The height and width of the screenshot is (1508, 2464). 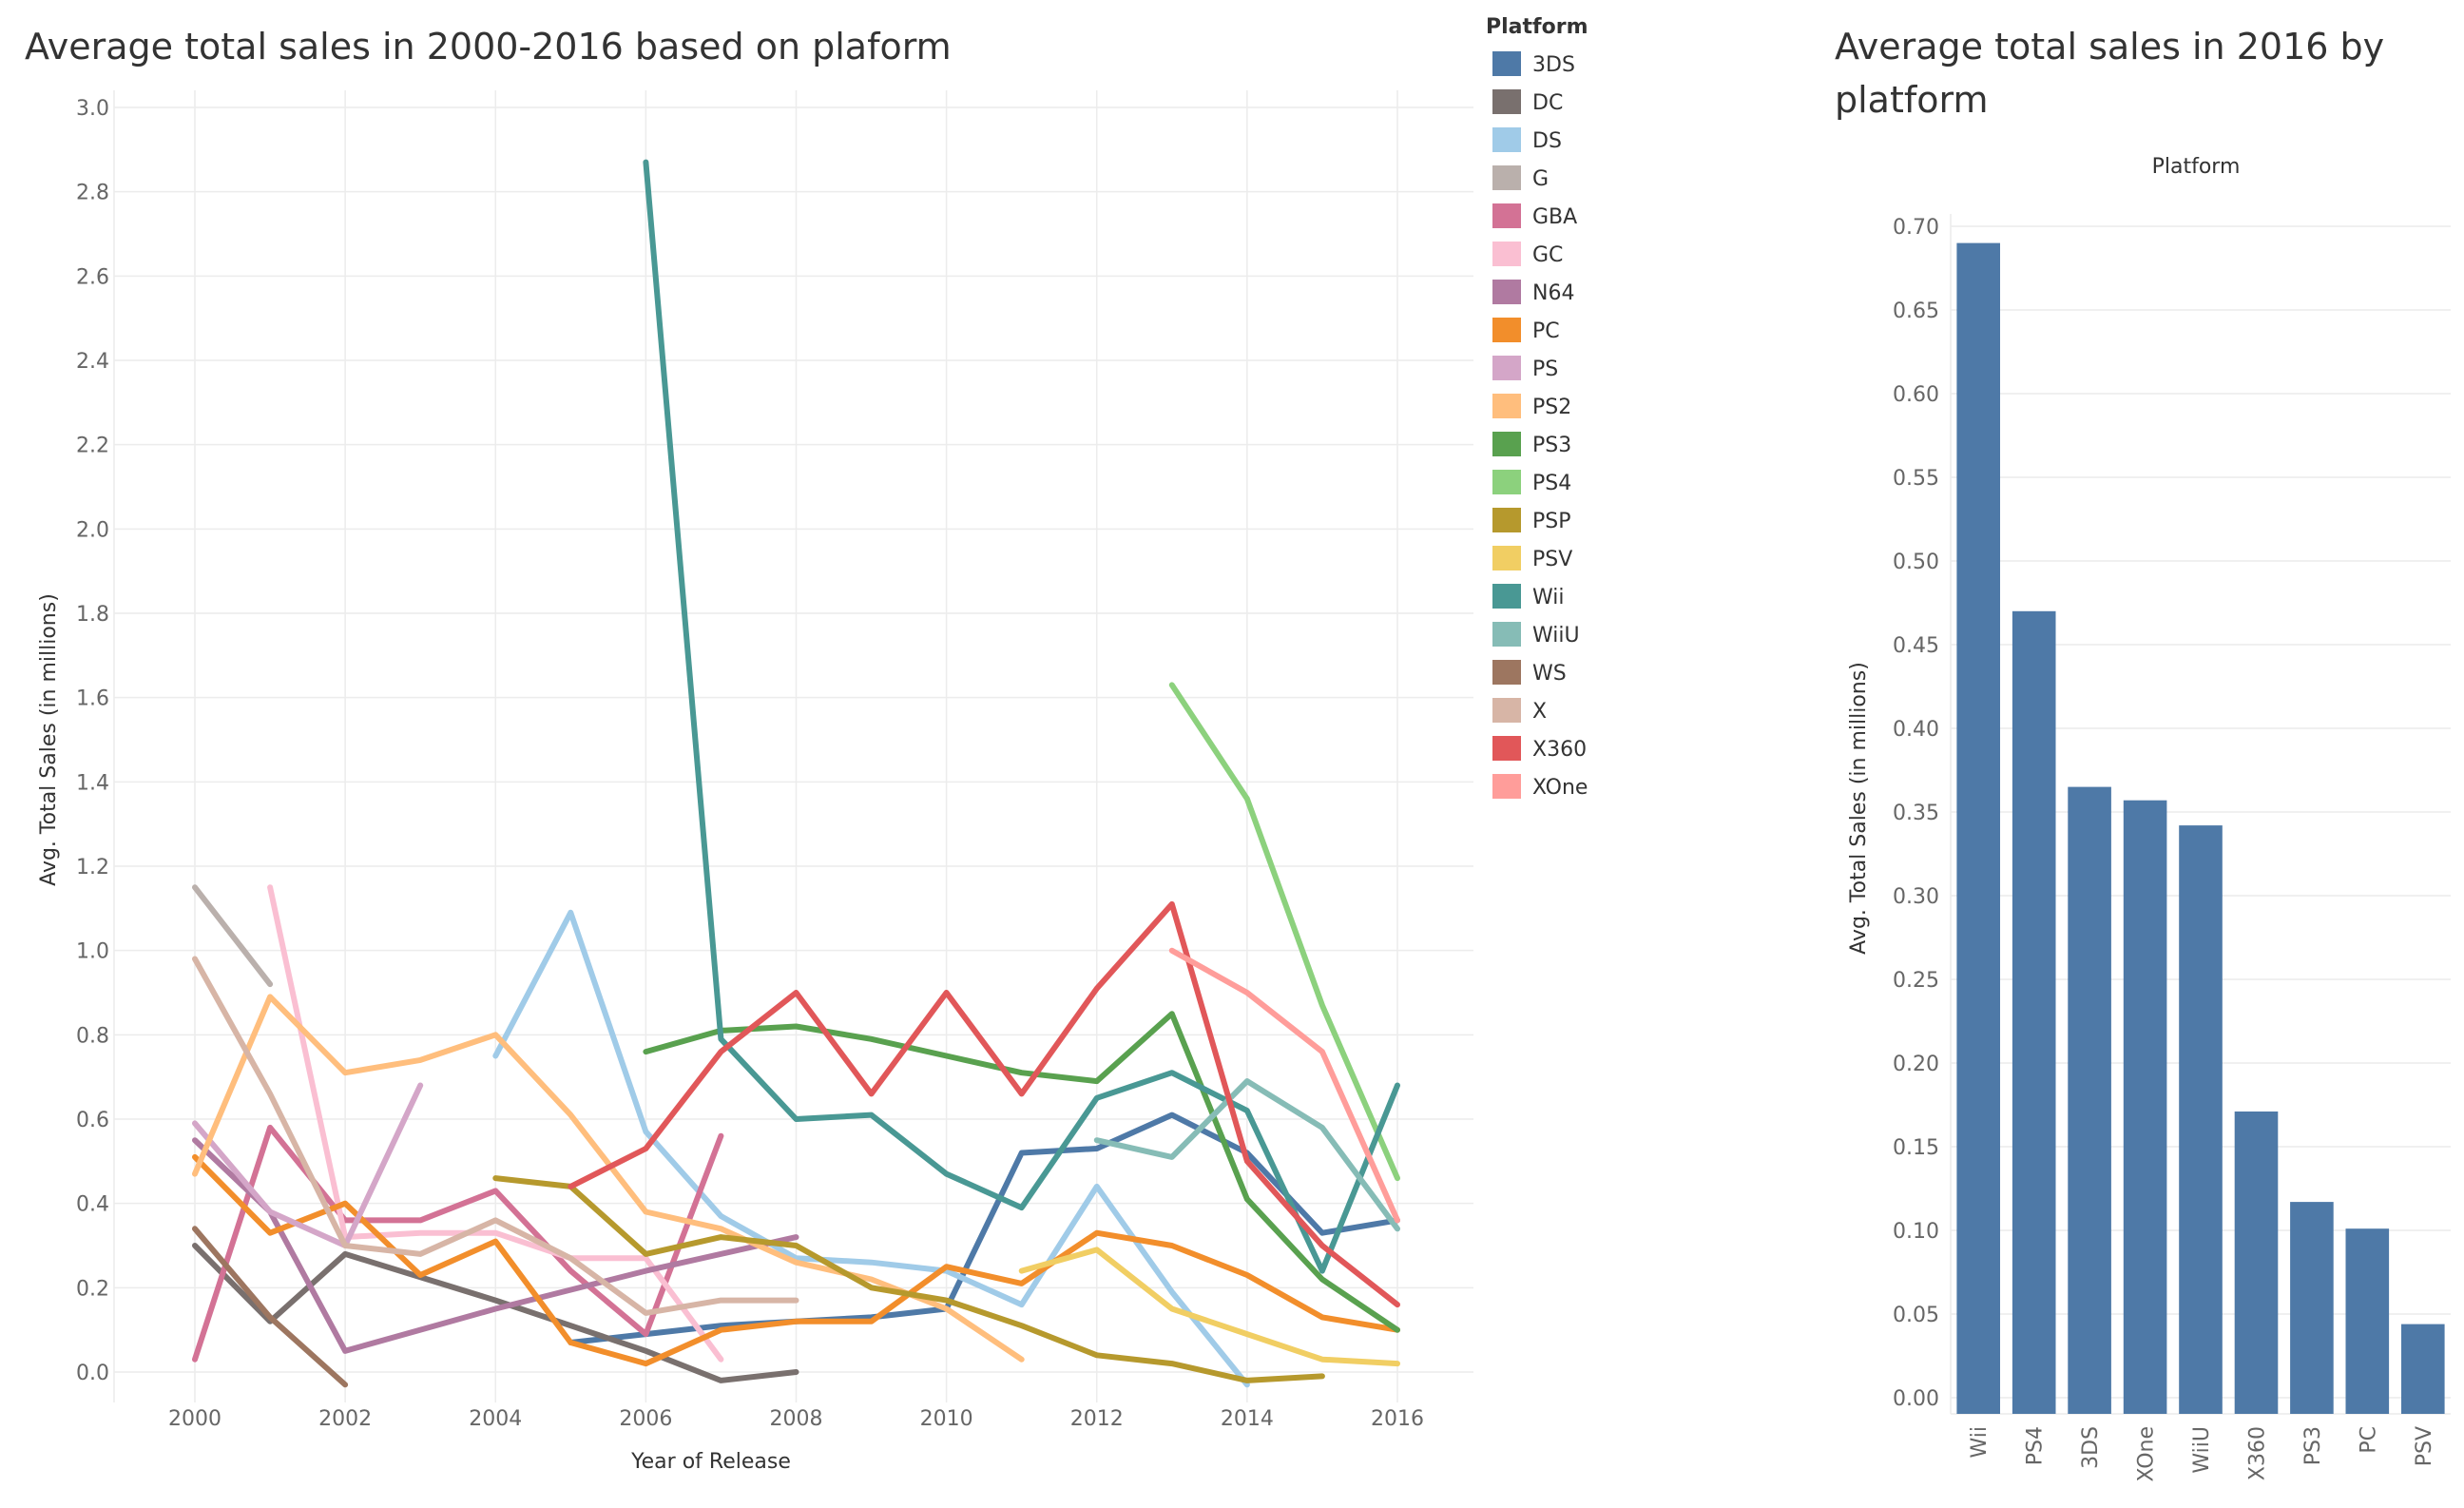 I want to click on legend-label-ps4: PS4, so click(x=1551, y=483).